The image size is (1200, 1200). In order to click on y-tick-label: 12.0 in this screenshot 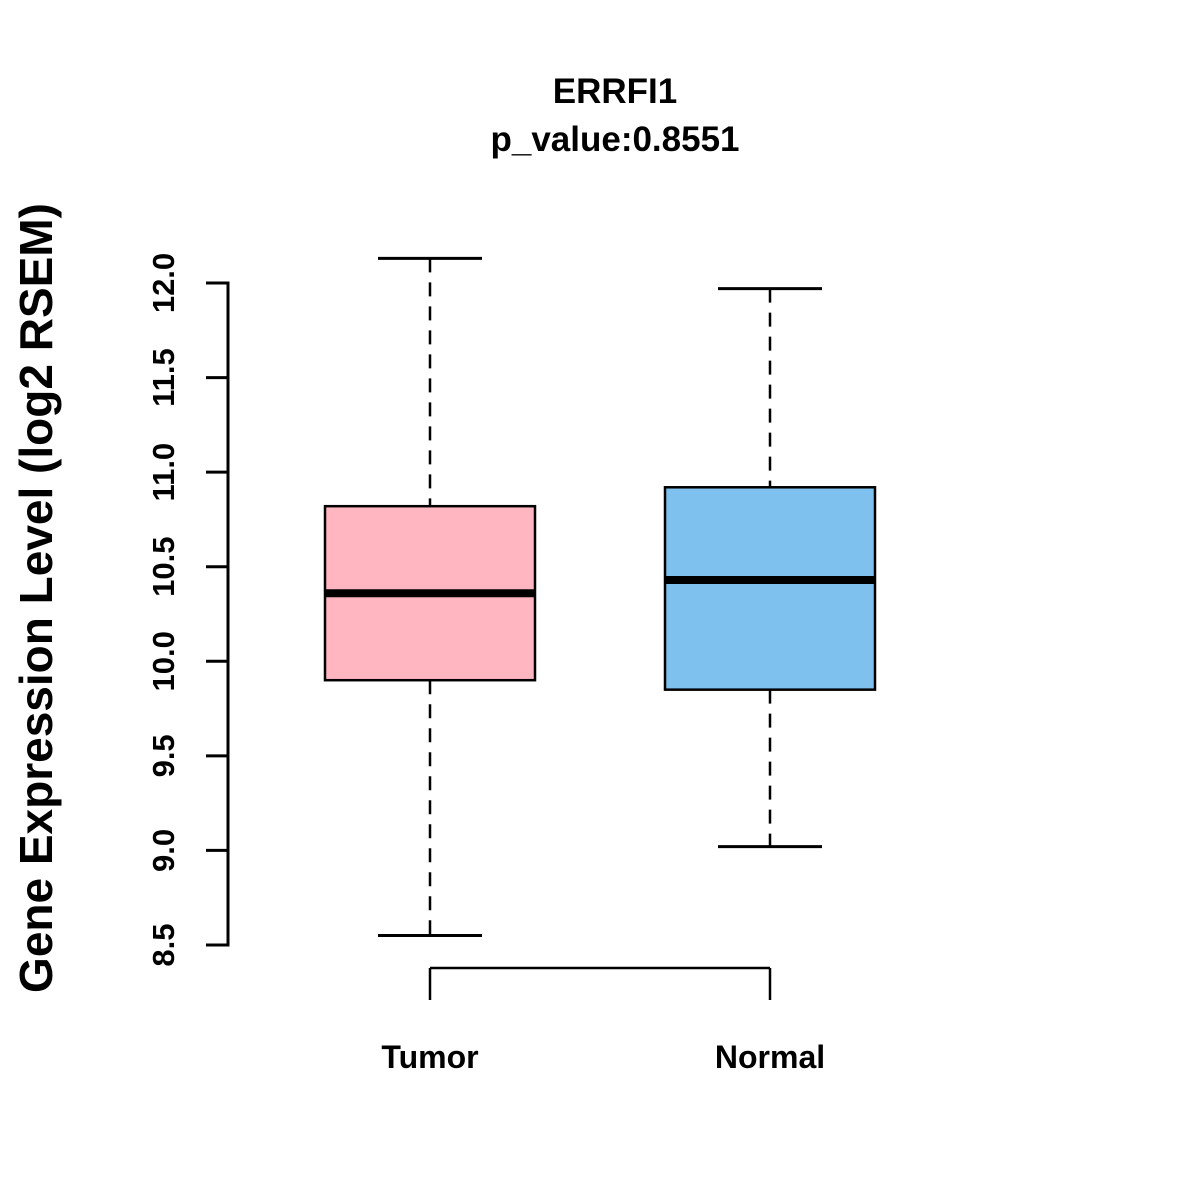, I will do `click(163, 283)`.